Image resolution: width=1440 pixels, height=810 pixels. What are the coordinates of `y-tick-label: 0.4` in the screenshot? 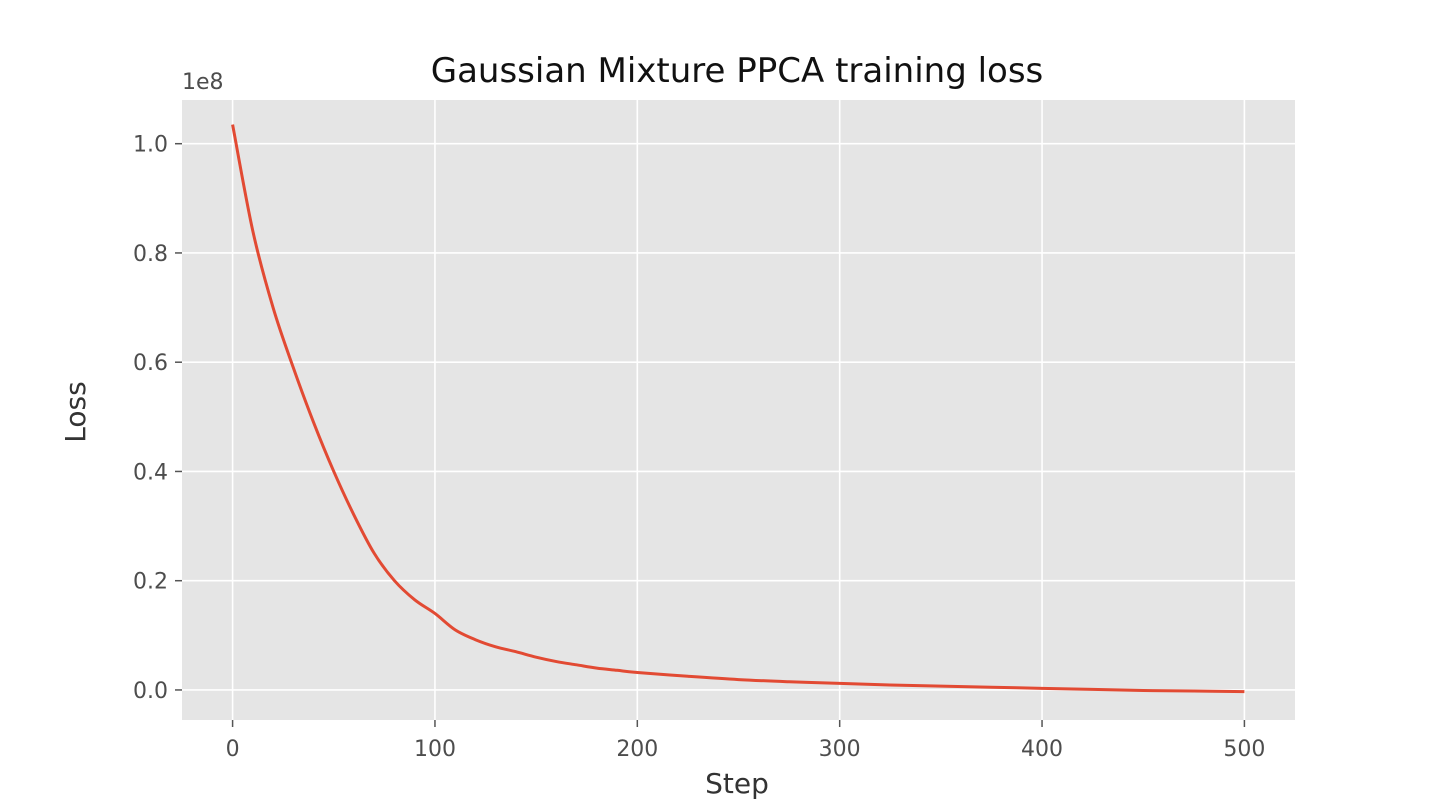 It's located at (150, 472).